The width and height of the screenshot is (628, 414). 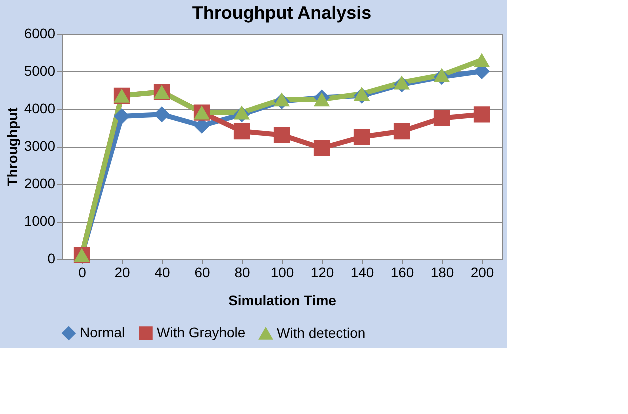 I want to click on chart-title: Throughput Analysis, so click(x=282, y=13).